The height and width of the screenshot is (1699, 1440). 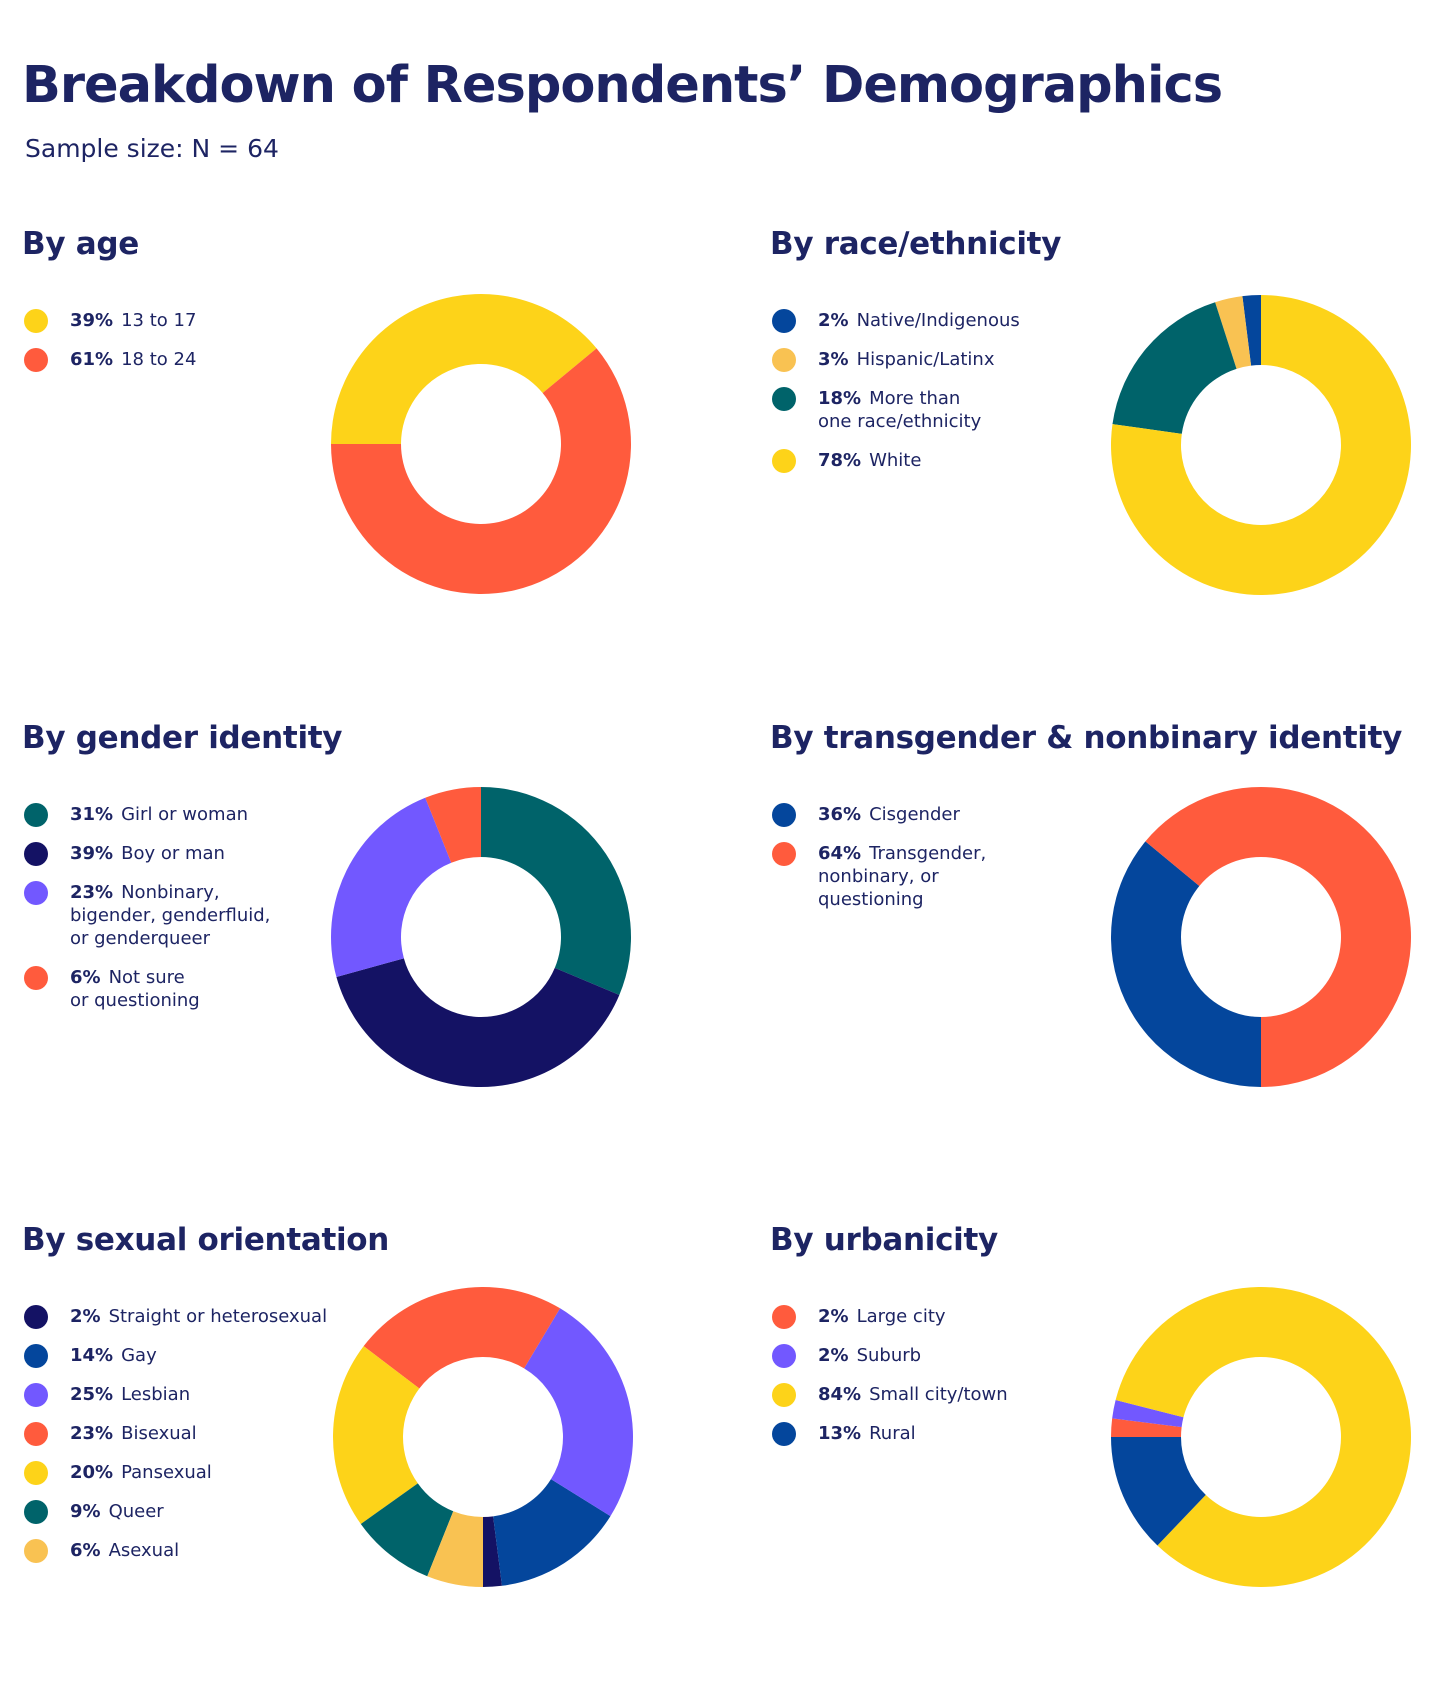 I want to click on legend-item: 2% Large city, so click(x=935, y=1317).